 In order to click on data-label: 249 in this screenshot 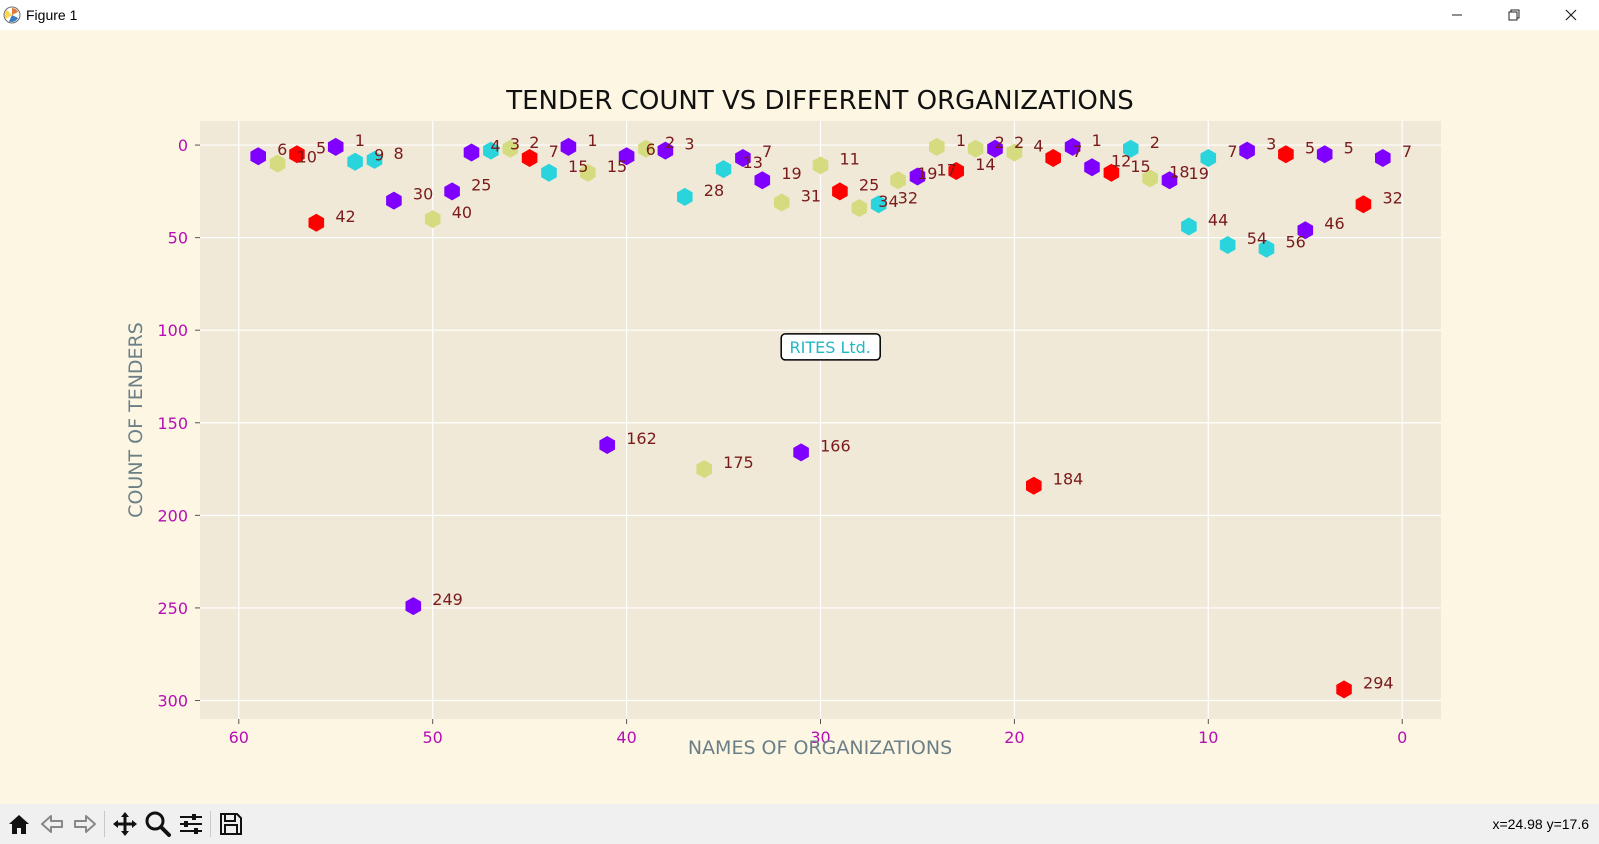, I will do `click(447, 599)`.